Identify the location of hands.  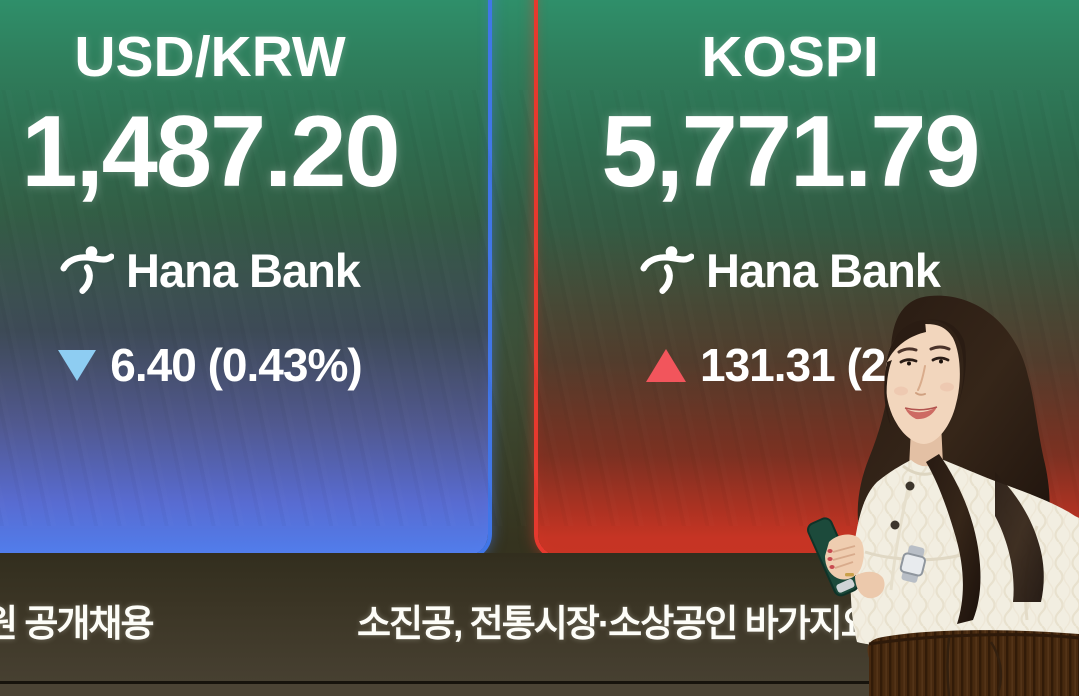
(855, 566).